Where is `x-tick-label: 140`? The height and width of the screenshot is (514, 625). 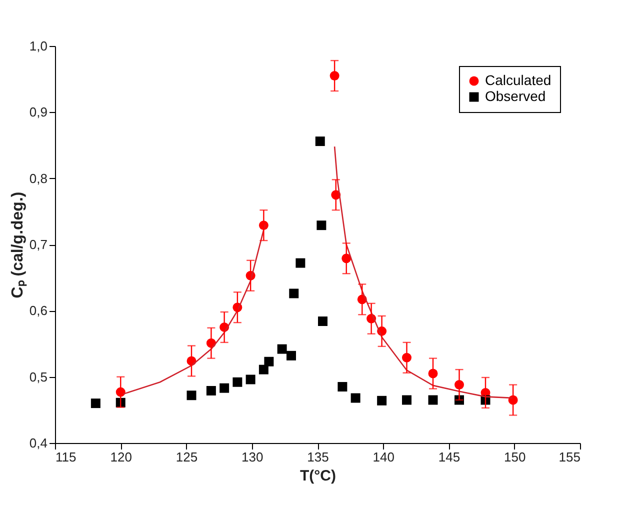 x-tick-label: 140 is located at coordinates (383, 457).